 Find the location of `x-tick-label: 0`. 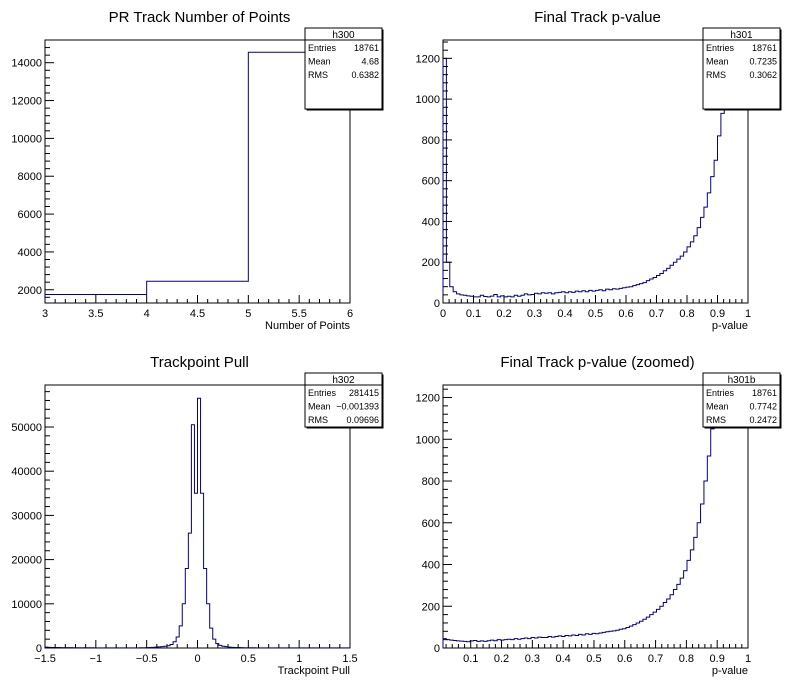

x-tick-label: 0 is located at coordinates (443, 314).